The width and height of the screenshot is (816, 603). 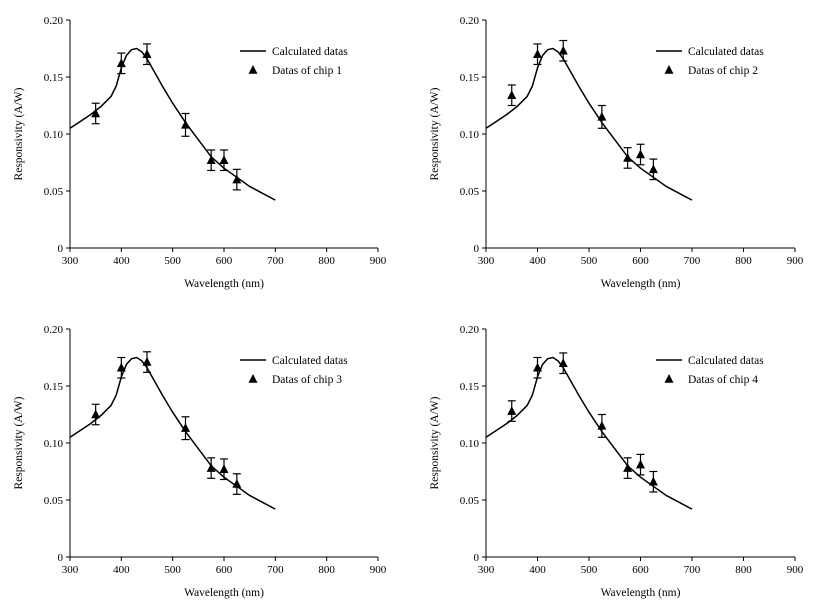 I want to click on legend-label-chip: Datas of chip 2, so click(x=723, y=71).